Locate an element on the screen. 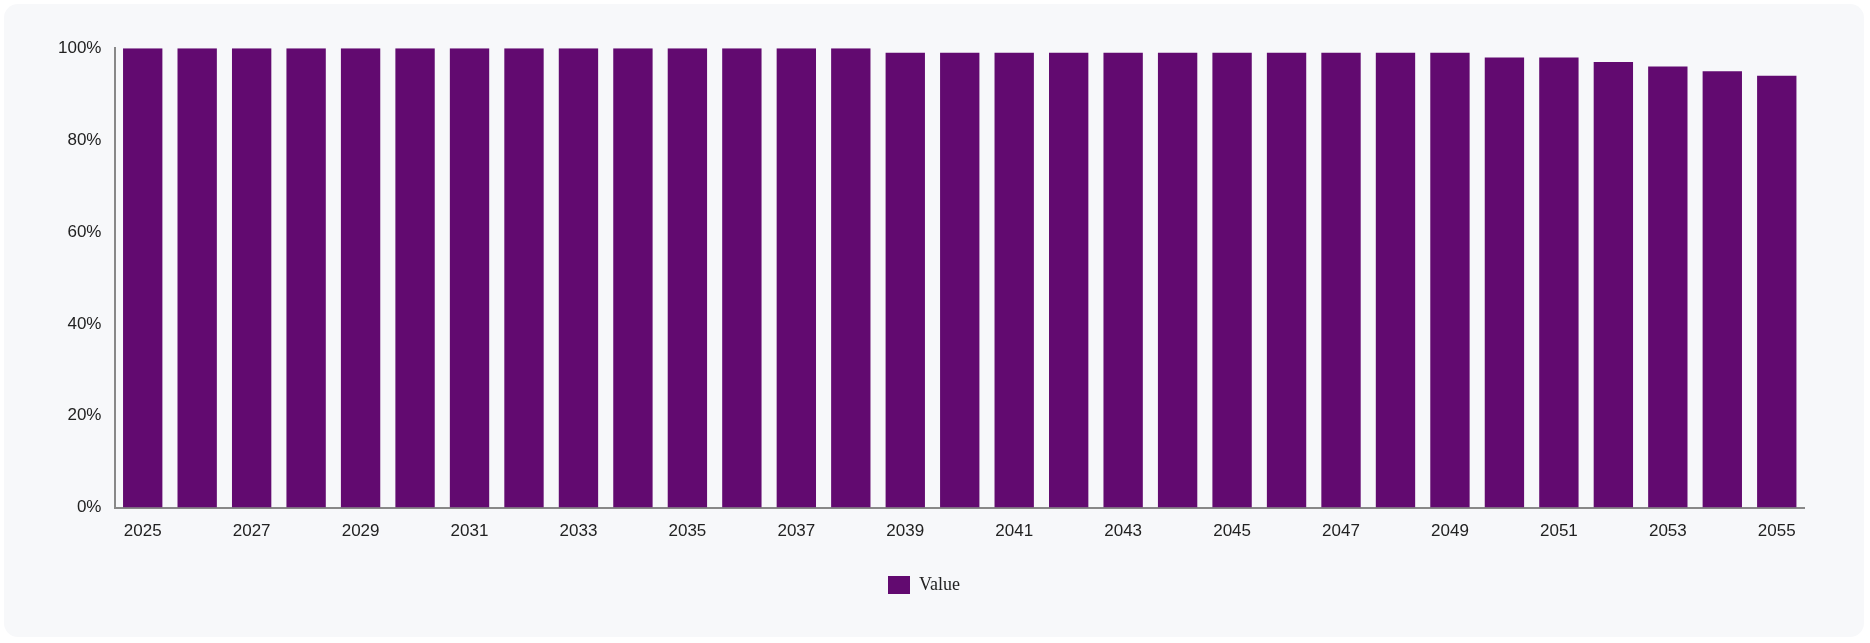 The width and height of the screenshot is (1870, 643). y-tick-label: 100% is located at coordinates (80, 47).